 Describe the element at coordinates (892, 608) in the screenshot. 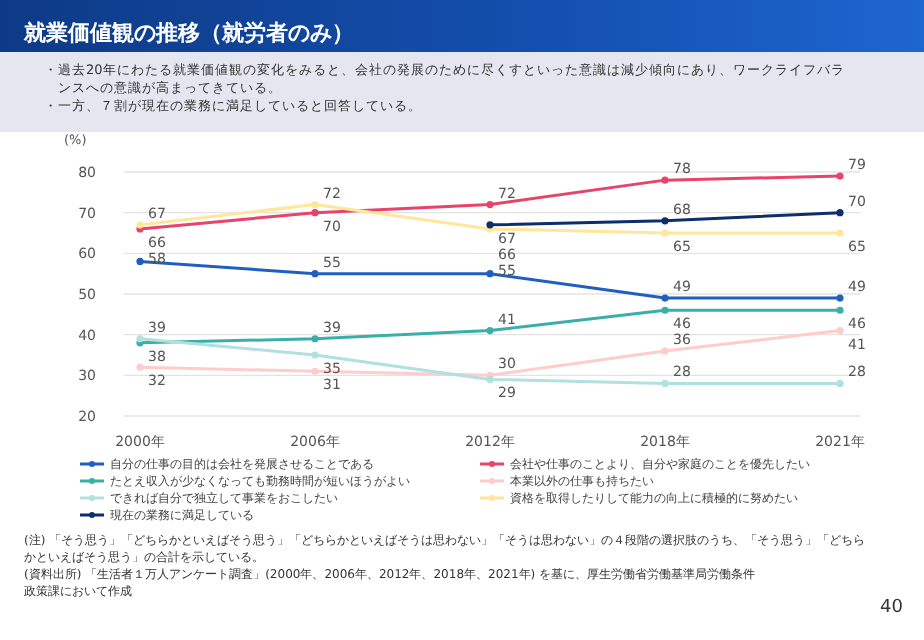

I see `text: 40` at that location.